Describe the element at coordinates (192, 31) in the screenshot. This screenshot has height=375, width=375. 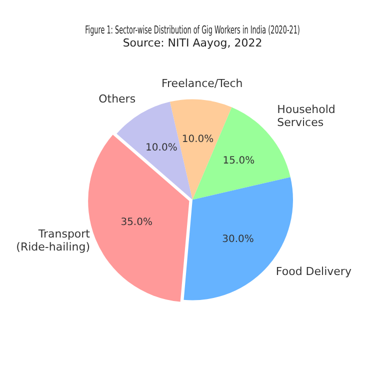
I see `chart-title: Figure 1: Sector-wise Distribution of Gig Workers in India (2020-21)` at that location.